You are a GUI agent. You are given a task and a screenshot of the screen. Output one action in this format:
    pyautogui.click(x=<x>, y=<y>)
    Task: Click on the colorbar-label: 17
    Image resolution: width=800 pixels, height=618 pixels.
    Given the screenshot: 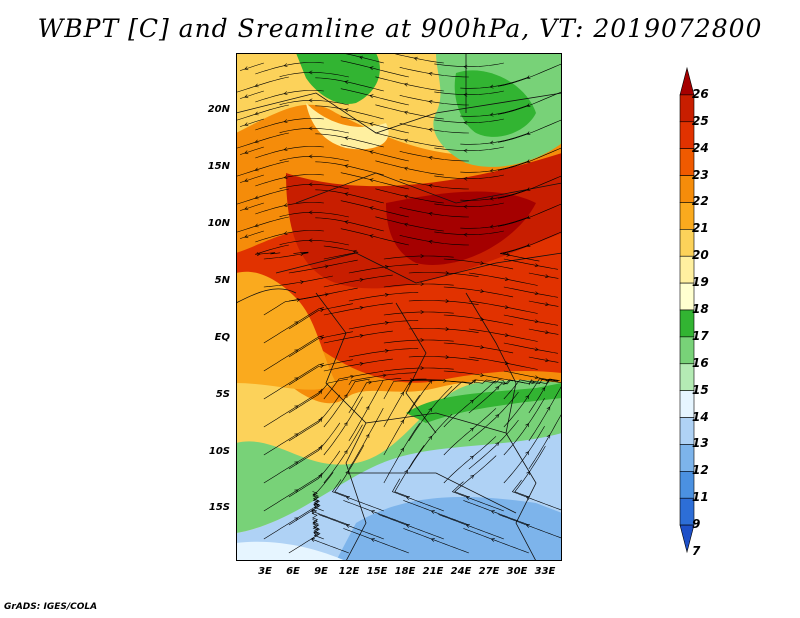 What is the action you would take?
    pyautogui.click(x=700, y=335)
    